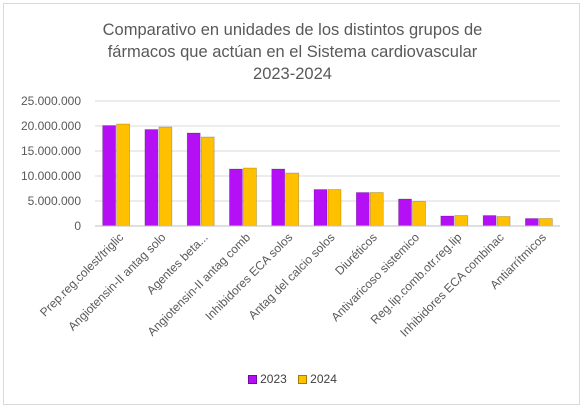  Describe the element at coordinates (55, 201) in the screenshot. I see `y-tick-label: 5.000.000` at that location.